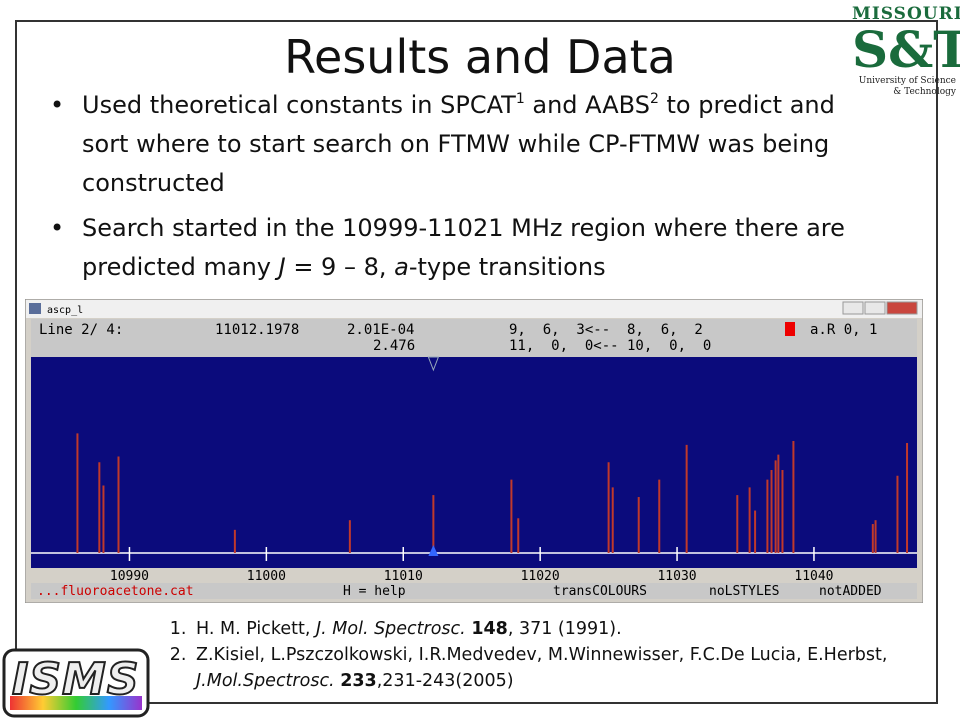 The height and width of the screenshot is (720, 960). Describe the element at coordinates (403, 576) in the screenshot. I see `x-tick-label: 11010` at that location.